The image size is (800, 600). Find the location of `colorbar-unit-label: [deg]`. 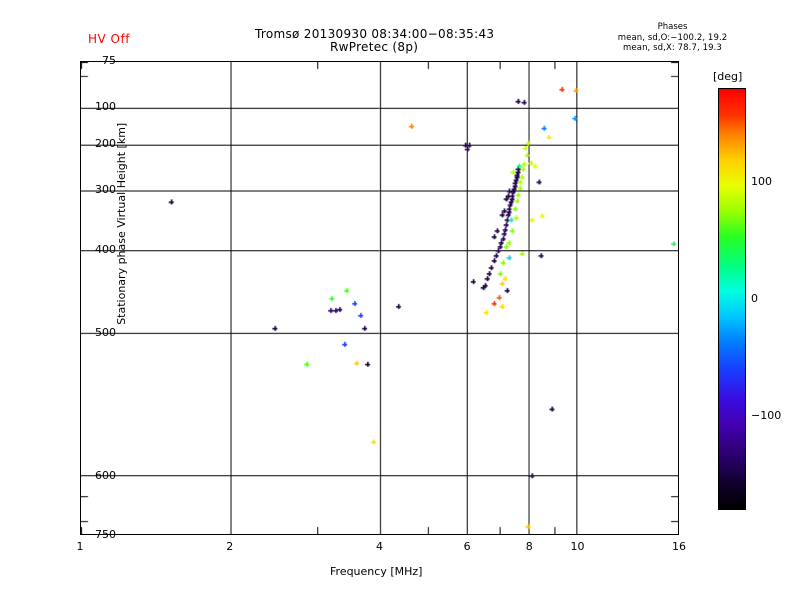

colorbar-unit-label: [deg] is located at coordinates (728, 76).